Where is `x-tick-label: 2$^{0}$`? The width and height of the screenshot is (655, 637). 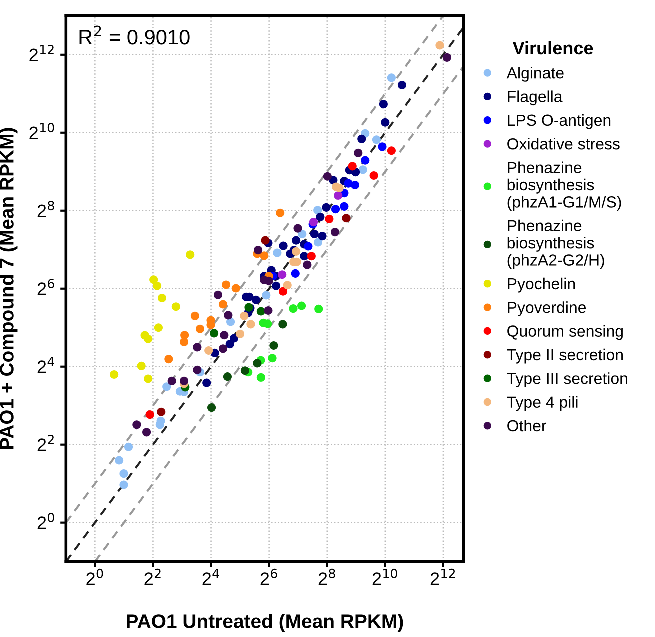
x-tick-label: 2$^{0}$ is located at coordinates (95, 577).